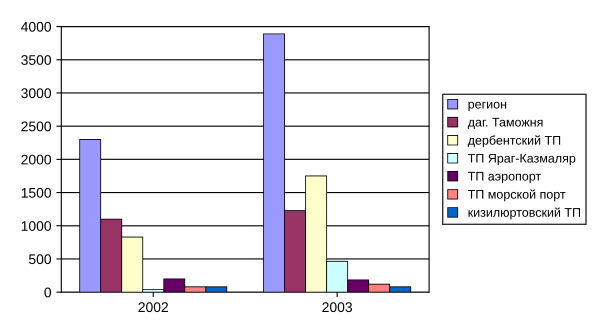 Image resolution: width=613 pixels, height=332 pixels. Describe the element at coordinates (514, 141) in the screenshot. I see `legend-label: дербентский ТП` at that location.